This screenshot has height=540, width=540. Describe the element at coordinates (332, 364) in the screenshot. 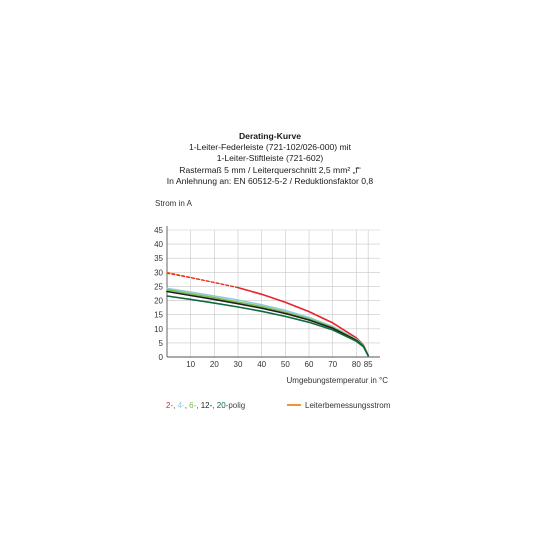

I see `x-tick-label: 70` at that location.